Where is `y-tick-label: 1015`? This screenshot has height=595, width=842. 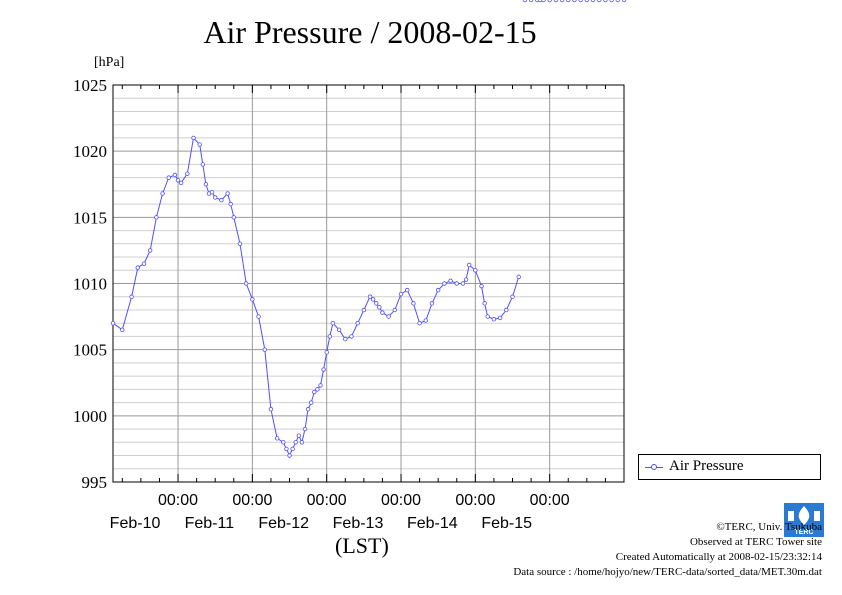 y-tick-label: 1015 is located at coordinates (90, 217).